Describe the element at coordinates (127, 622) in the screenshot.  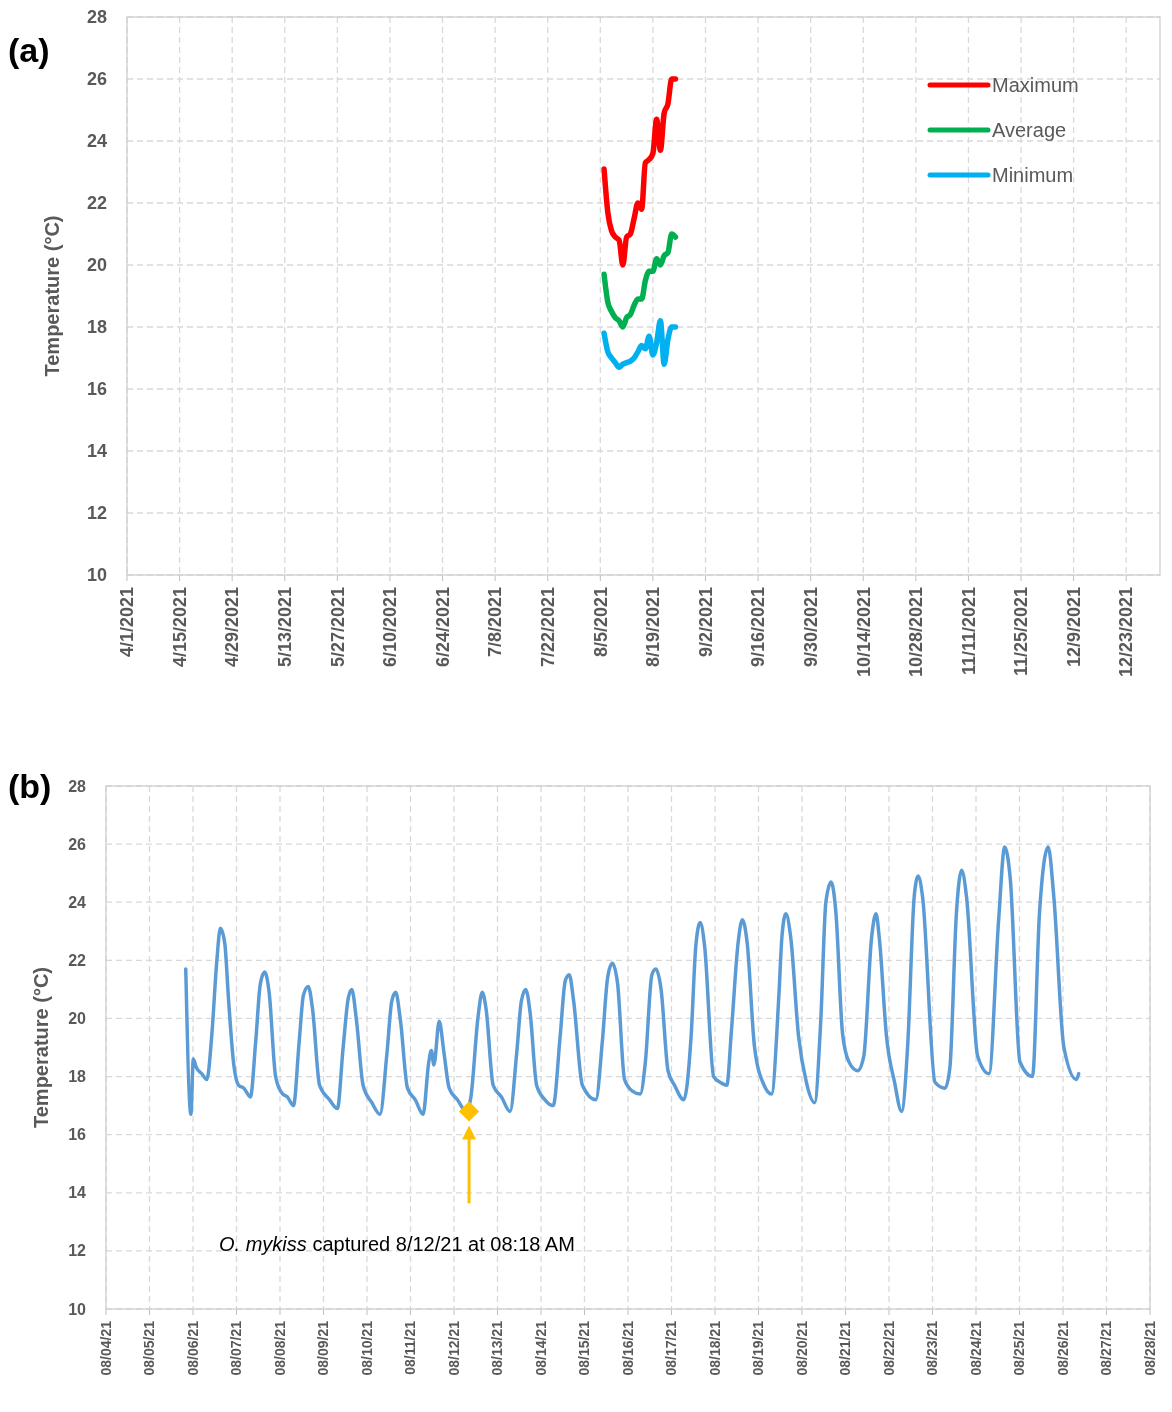
I see `x-tick-label: 4/1/2021` at that location.